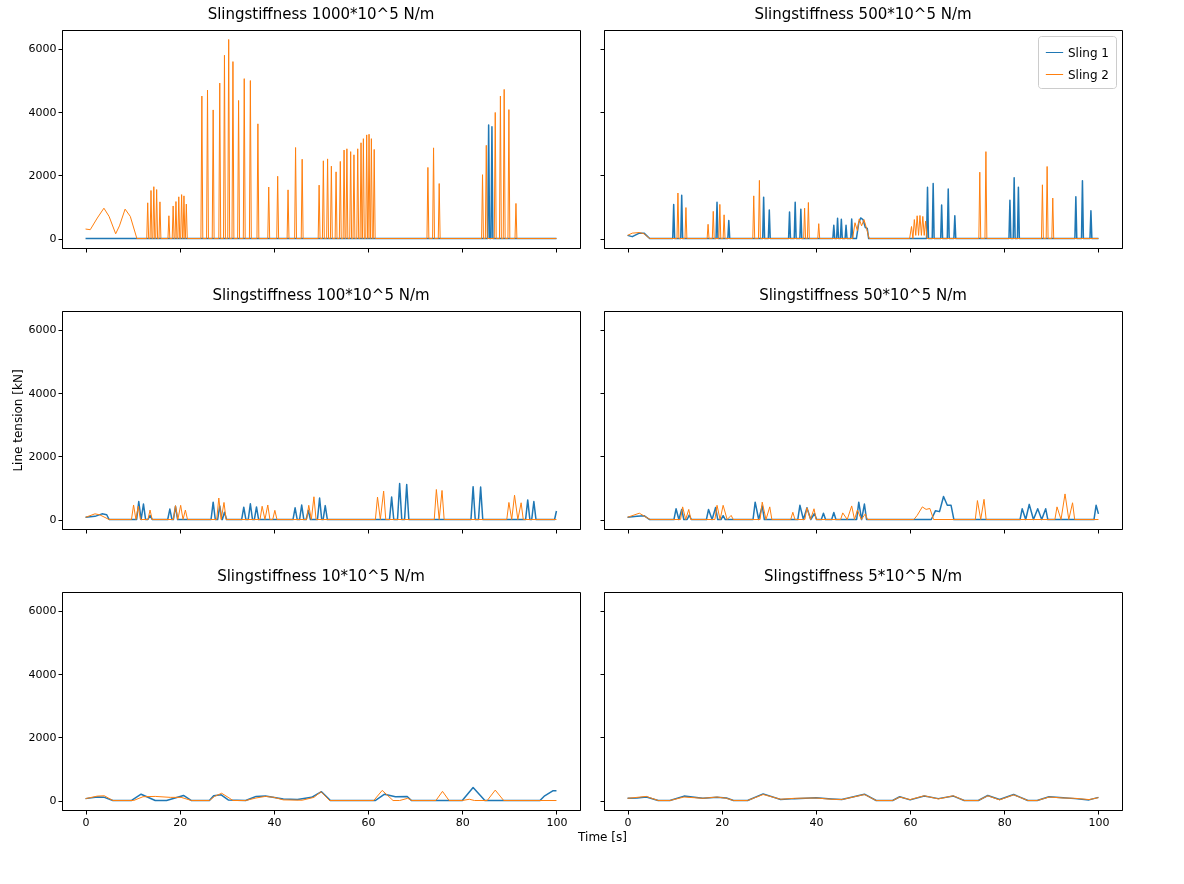 This screenshot has width=1184, height=884. What do you see at coordinates (602, 836) in the screenshot?
I see `x-axis-title: Time [s]` at bounding box center [602, 836].